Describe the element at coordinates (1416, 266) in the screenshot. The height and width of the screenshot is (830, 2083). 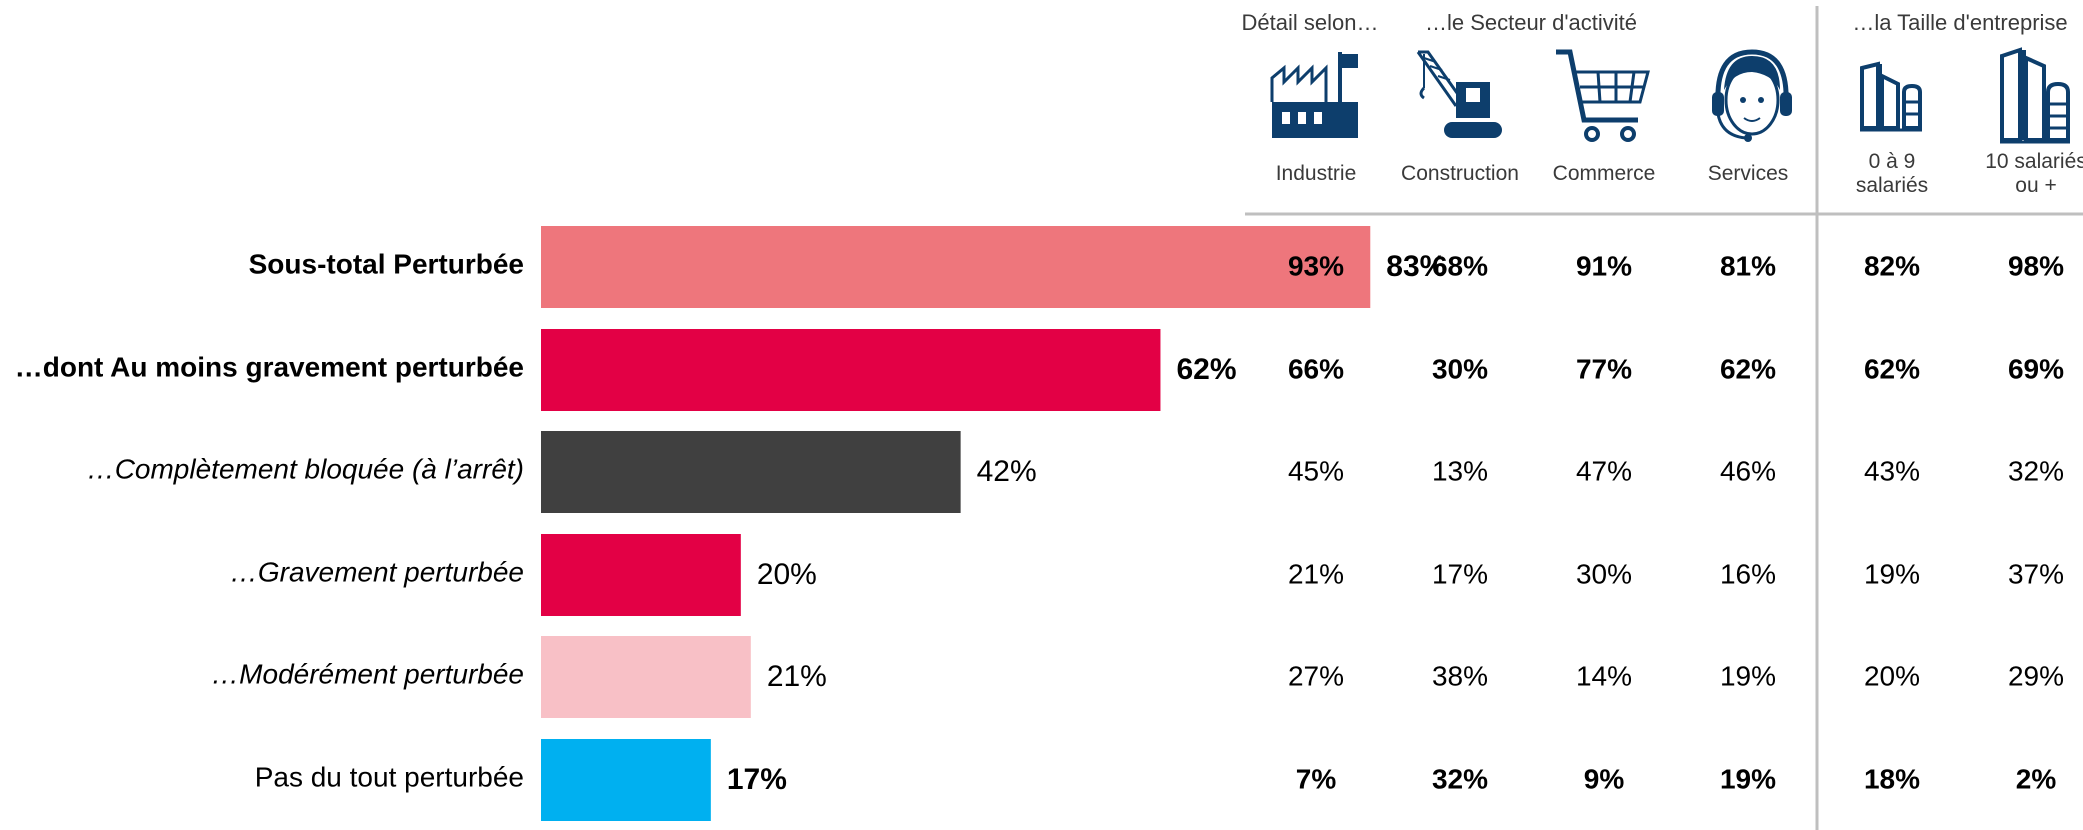
I see `bar-value-label: 83%` at that location.